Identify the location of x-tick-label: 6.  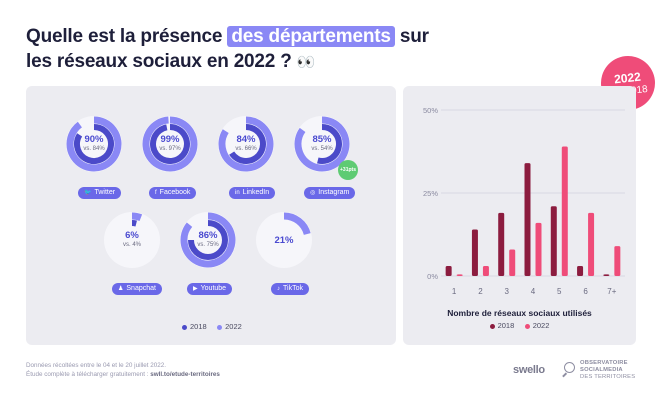
(585, 291).